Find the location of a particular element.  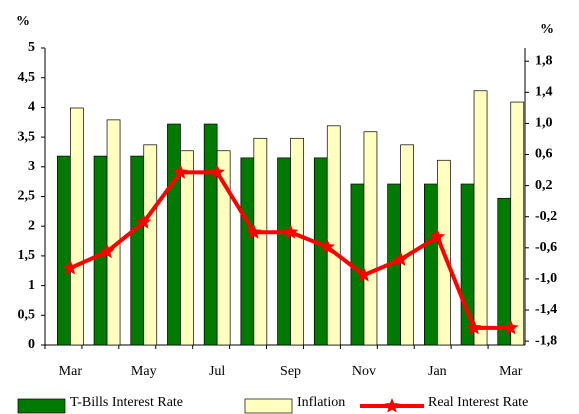

y-axis-label: % is located at coordinates (23, 21).